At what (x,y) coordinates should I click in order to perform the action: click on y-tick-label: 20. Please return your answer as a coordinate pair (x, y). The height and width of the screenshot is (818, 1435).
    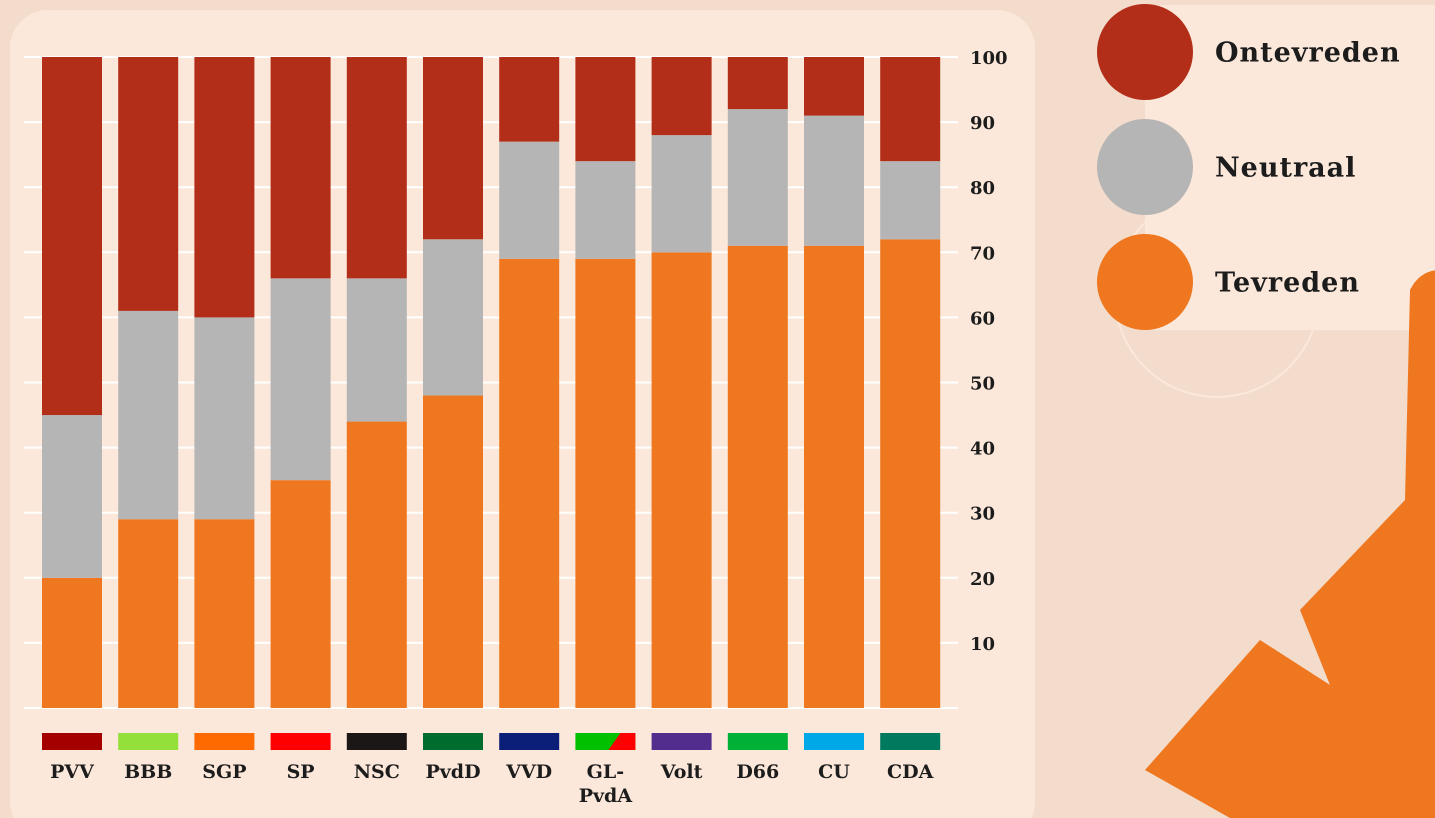
    Looking at the image, I should click on (982, 579).